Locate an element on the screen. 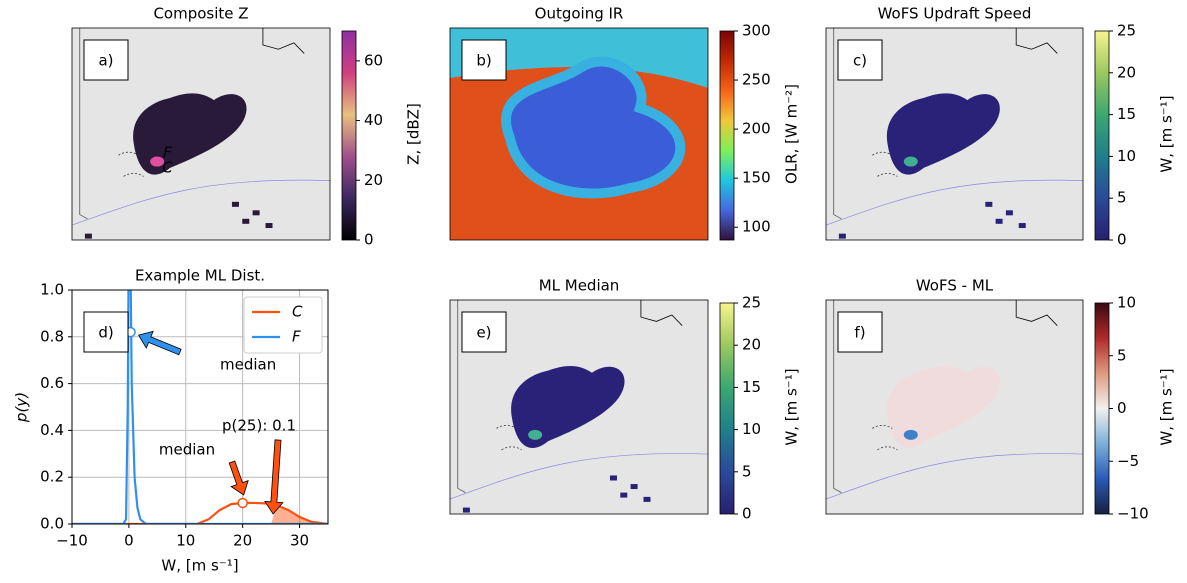 The width and height of the screenshot is (1187, 583). y-tick-label: 0.4 is located at coordinates (52, 430).